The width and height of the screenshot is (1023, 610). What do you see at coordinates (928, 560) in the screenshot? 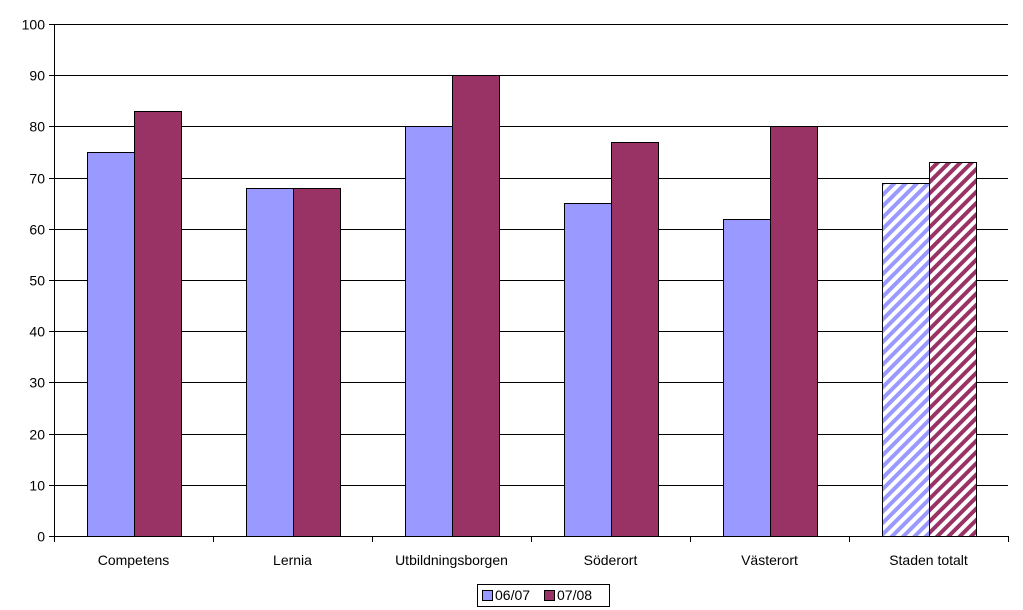
I see `x-category-label: Staden totalt` at bounding box center [928, 560].